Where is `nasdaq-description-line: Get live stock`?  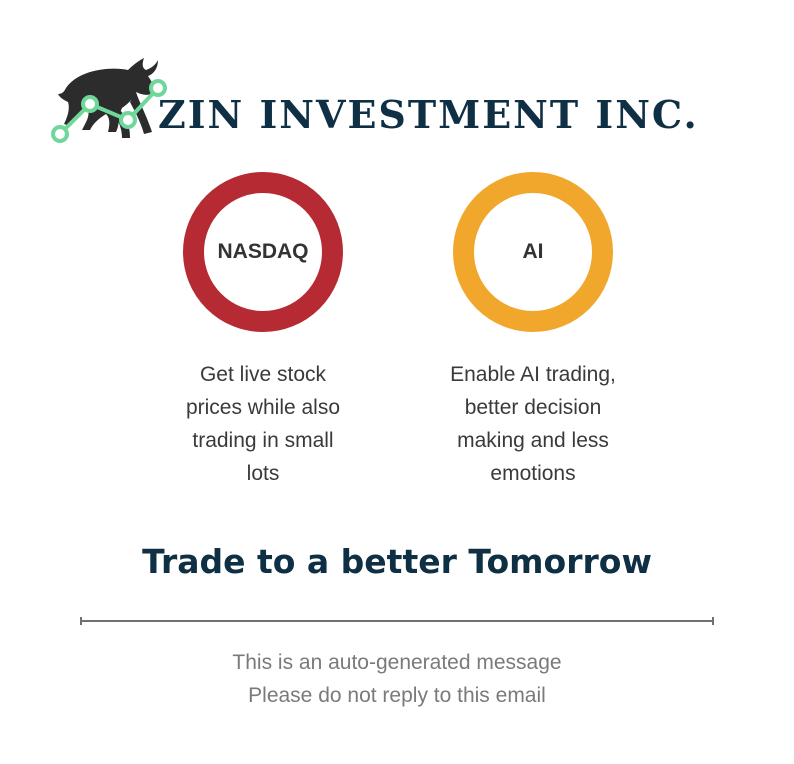
nasdaq-description-line: Get live stock is located at coordinates (263, 374).